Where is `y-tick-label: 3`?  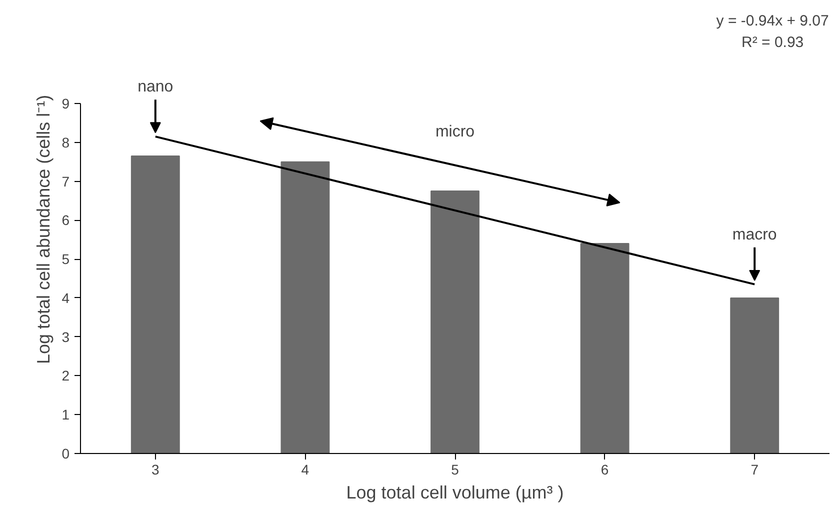 y-tick-label: 3 is located at coordinates (66, 336).